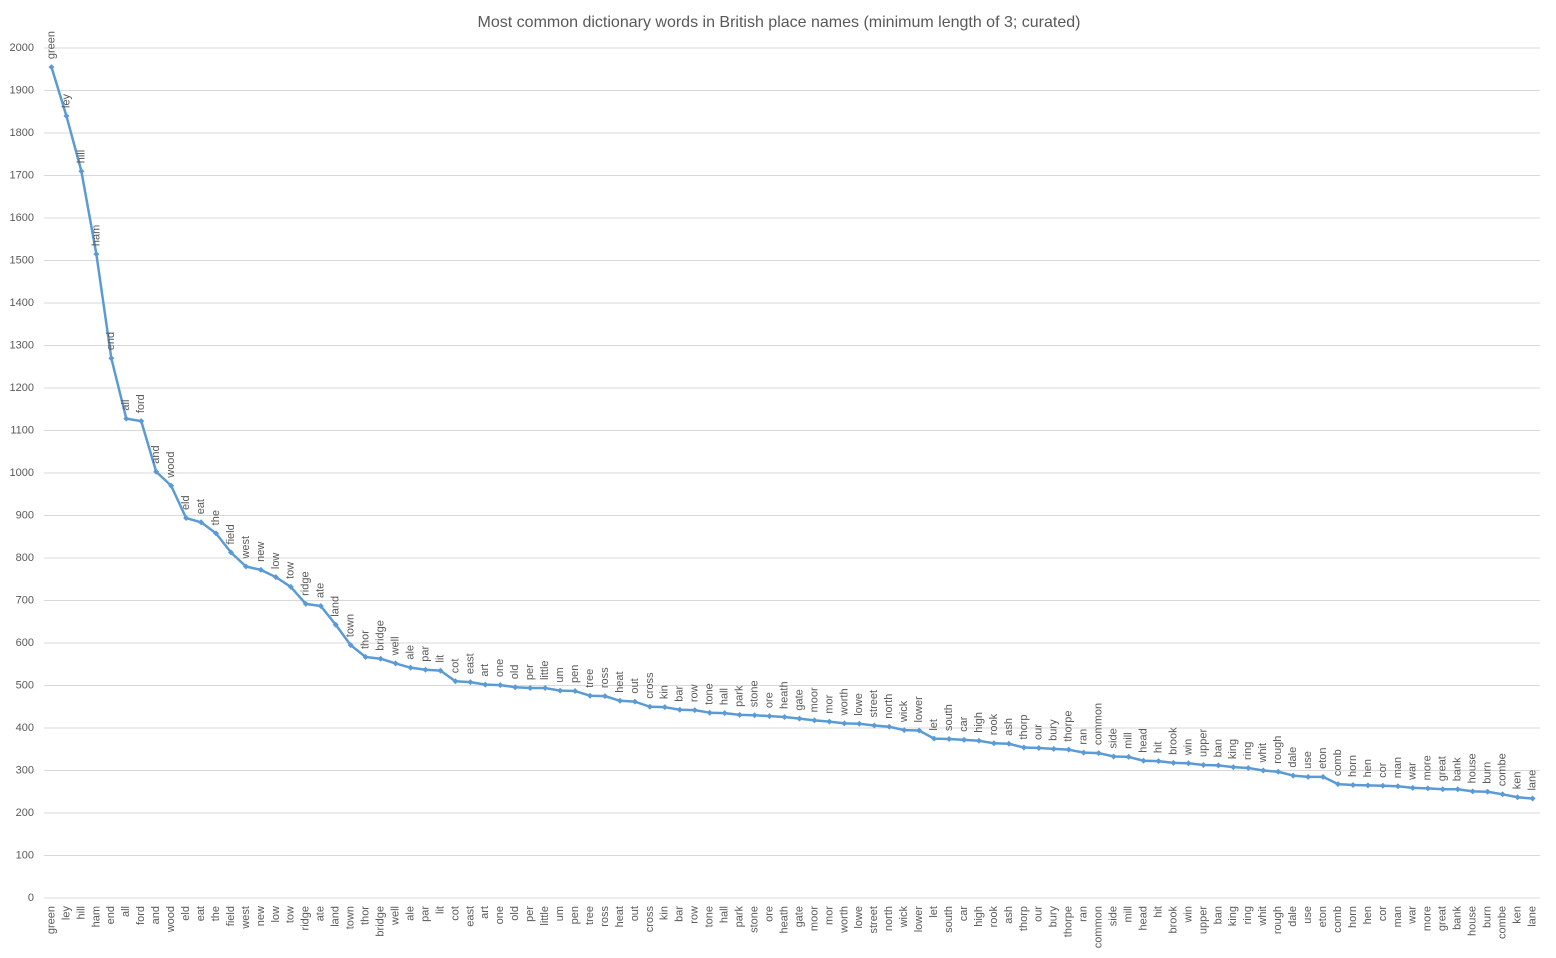 The height and width of the screenshot is (958, 1556). What do you see at coordinates (949, 717) in the screenshot?
I see `data-label: south` at bounding box center [949, 717].